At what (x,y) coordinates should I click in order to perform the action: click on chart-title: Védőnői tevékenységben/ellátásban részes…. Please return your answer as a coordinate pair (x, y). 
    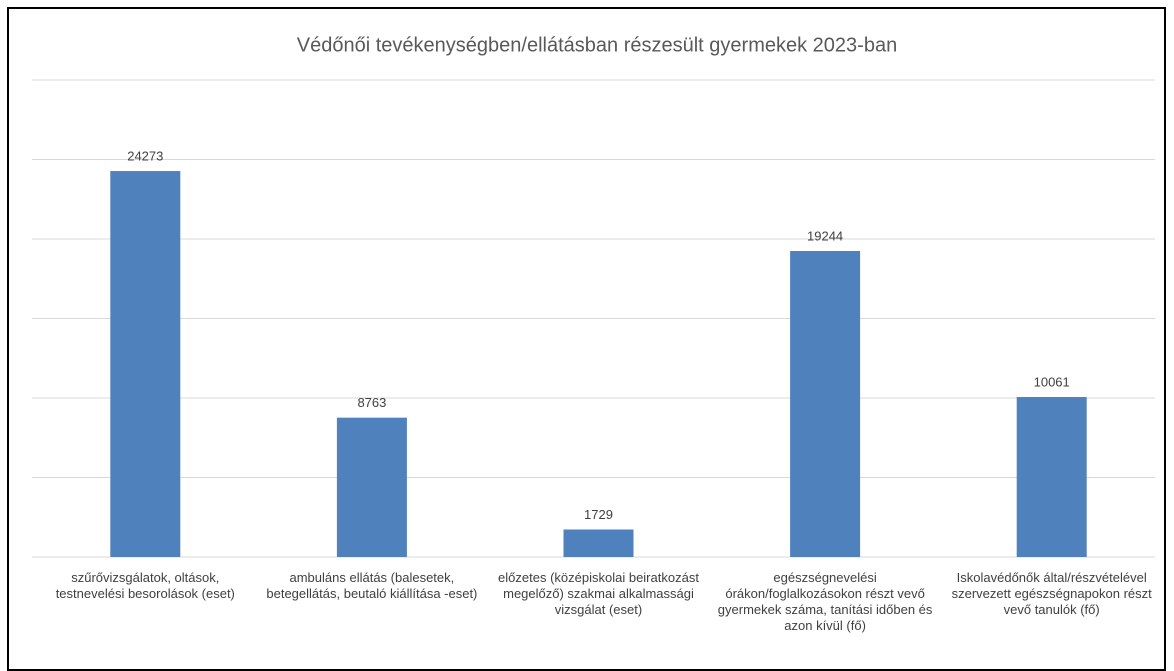
    Looking at the image, I should click on (597, 45).